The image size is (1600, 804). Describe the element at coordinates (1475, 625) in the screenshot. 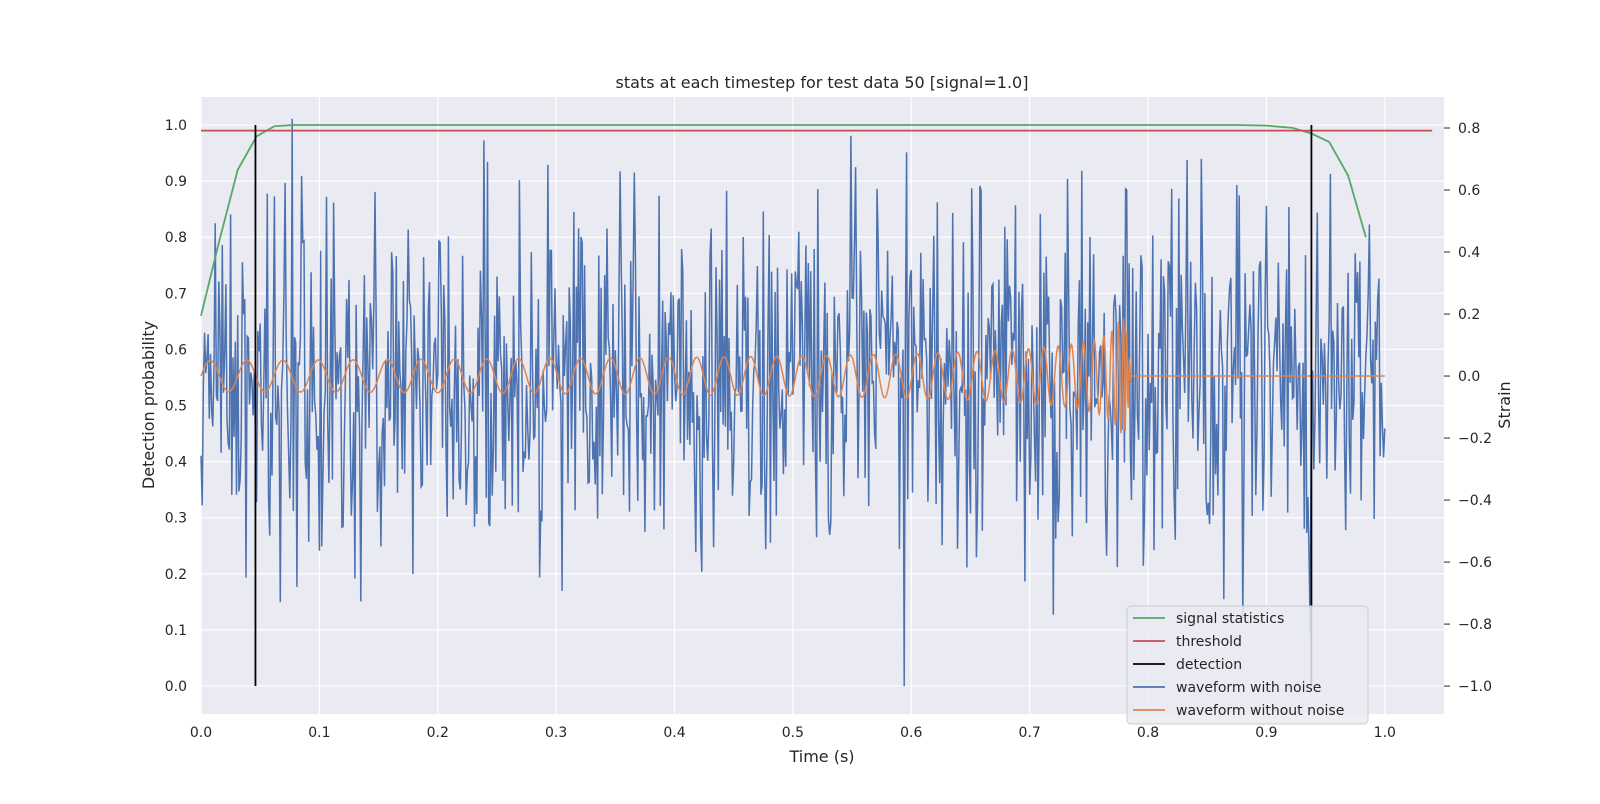

I see `y2-tick-label: −0.8` at that location.